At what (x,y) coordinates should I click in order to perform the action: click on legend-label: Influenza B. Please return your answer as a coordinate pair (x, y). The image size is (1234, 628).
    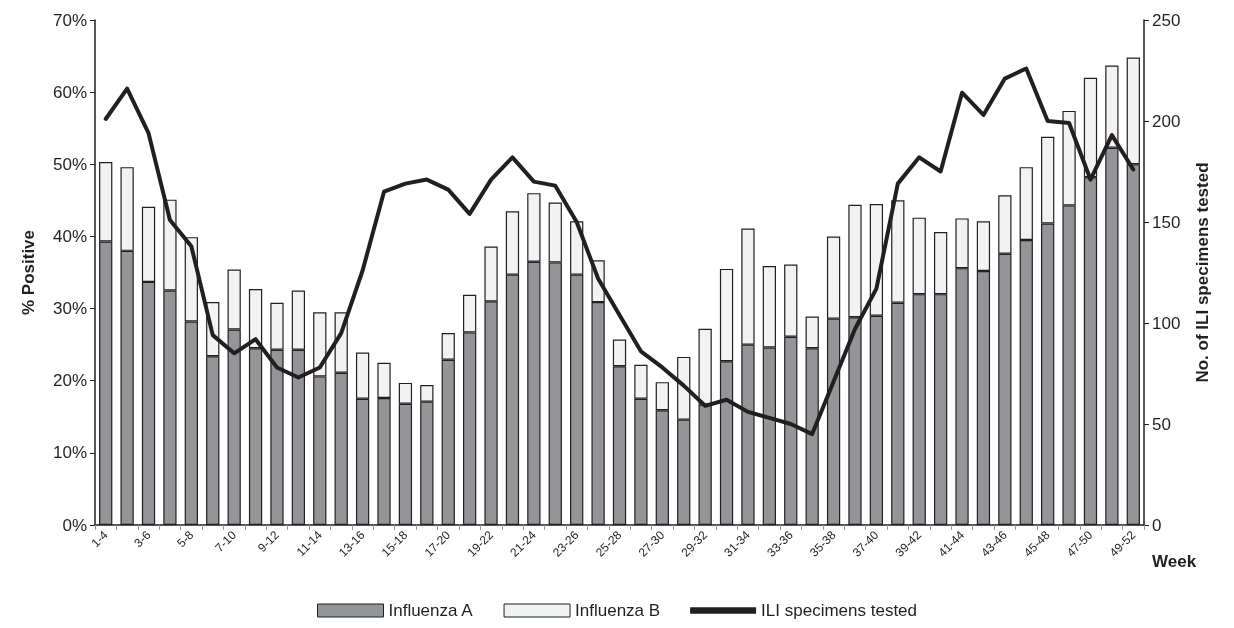
    Looking at the image, I should click on (618, 610).